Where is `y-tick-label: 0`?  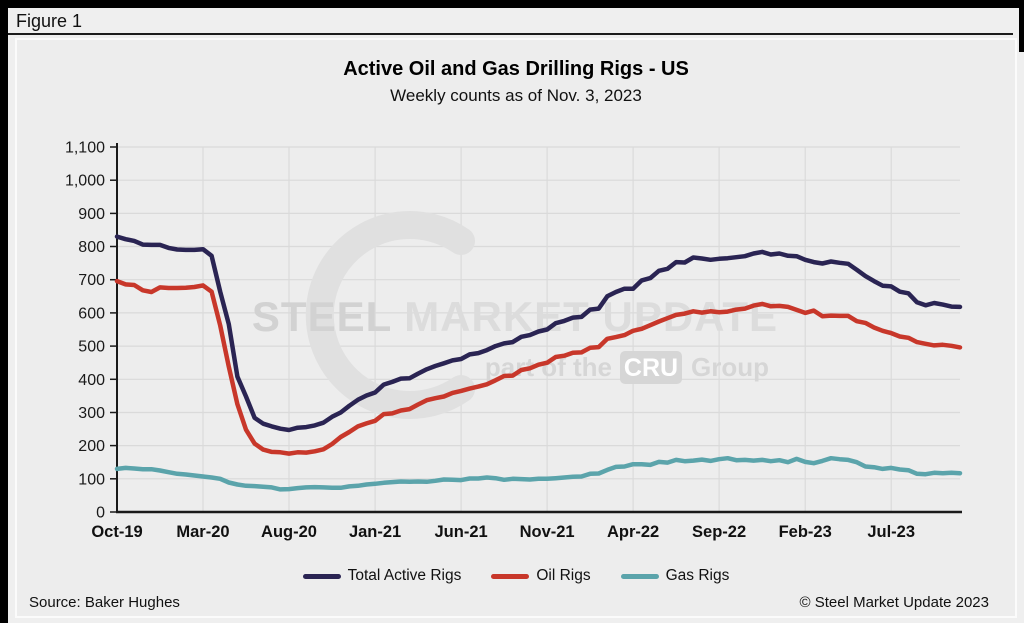 y-tick-label: 0 is located at coordinates (100, 513).